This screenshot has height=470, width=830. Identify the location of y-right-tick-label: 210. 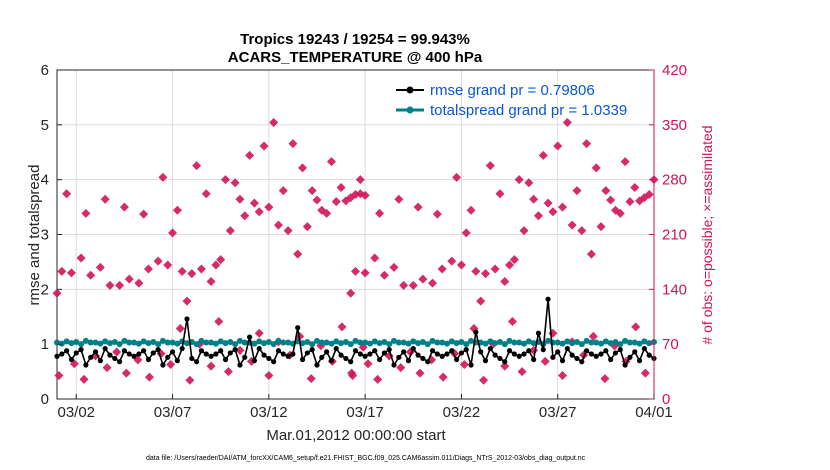
(674, 235).